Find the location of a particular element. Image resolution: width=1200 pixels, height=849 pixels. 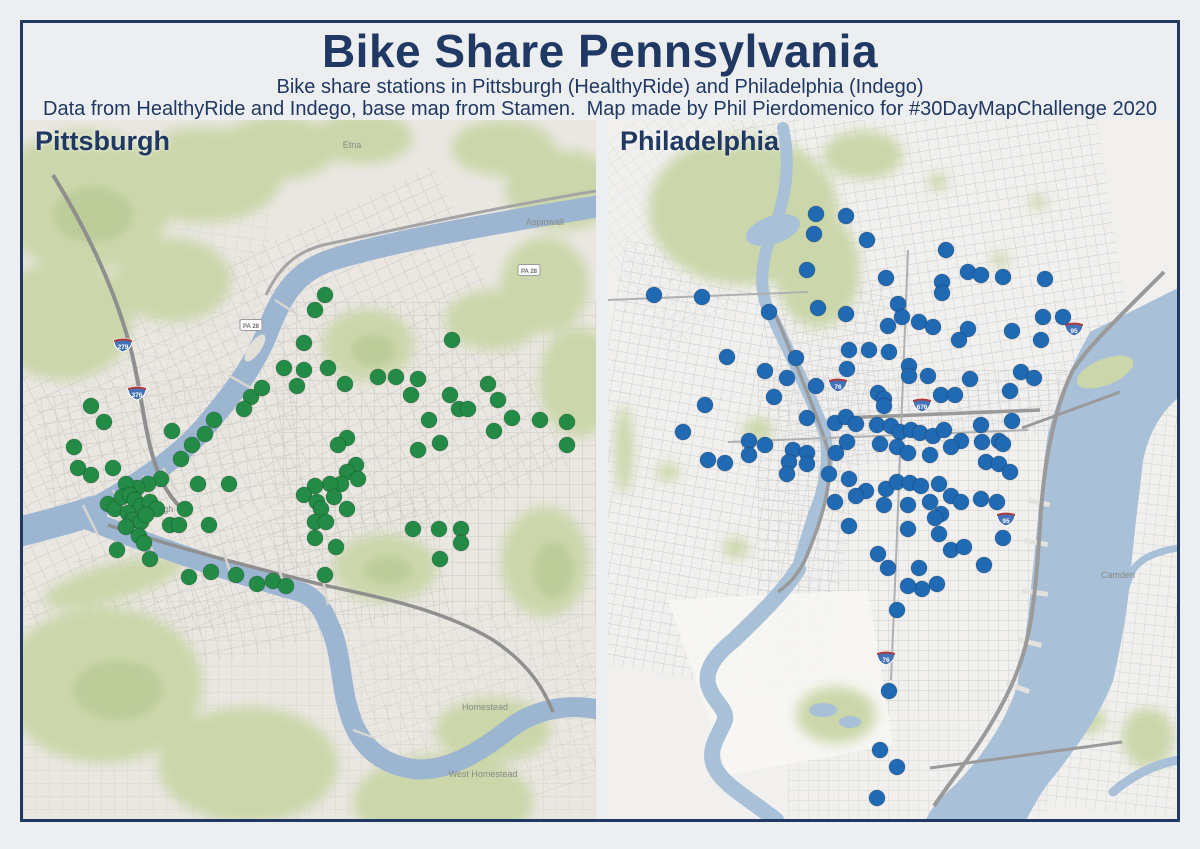

state-route-shield-icon: PA 28 is located at coordinates (529, 270).